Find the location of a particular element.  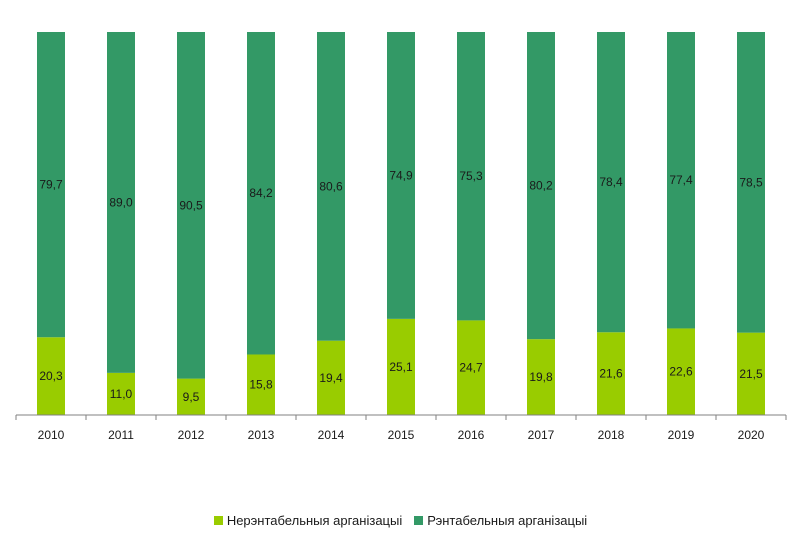

bar-unprofitable-2017 is located at coordinates (541, 377).